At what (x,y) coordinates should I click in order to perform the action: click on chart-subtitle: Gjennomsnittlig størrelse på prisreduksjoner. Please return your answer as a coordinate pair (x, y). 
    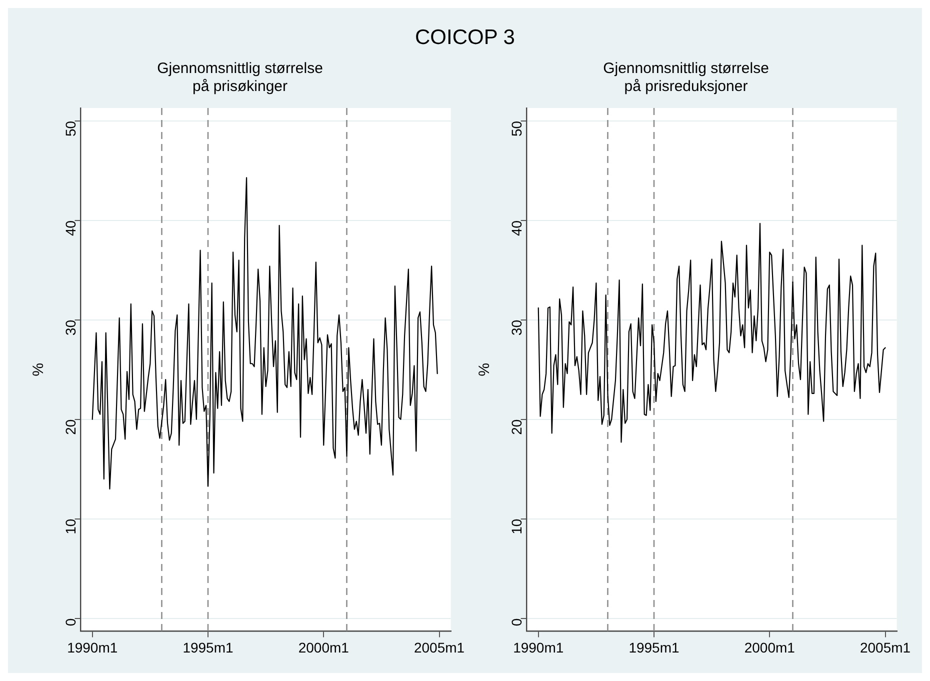
    Looking at the image, I should click on (686, 78).